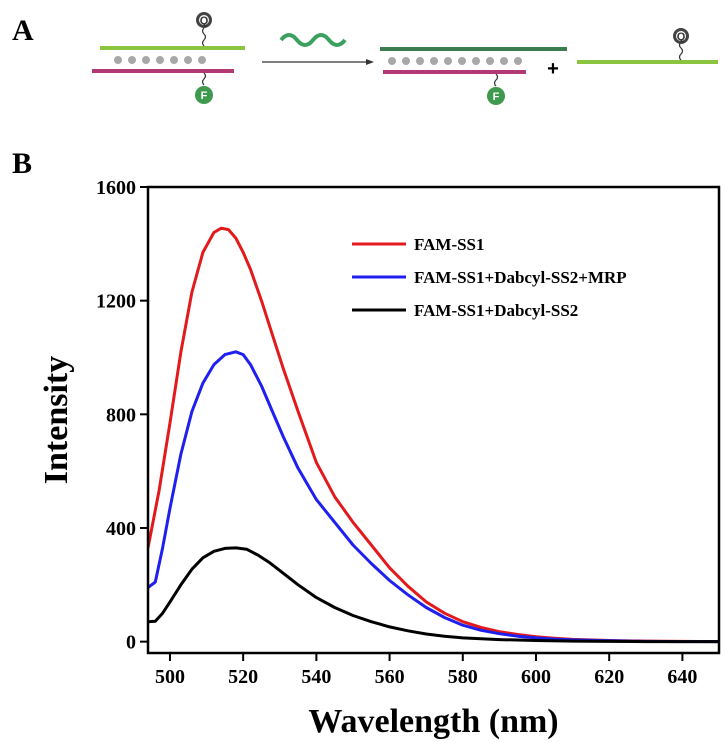 The image size is (721, 742). I want to click on y-tick-label: 800, so click(121, 415).